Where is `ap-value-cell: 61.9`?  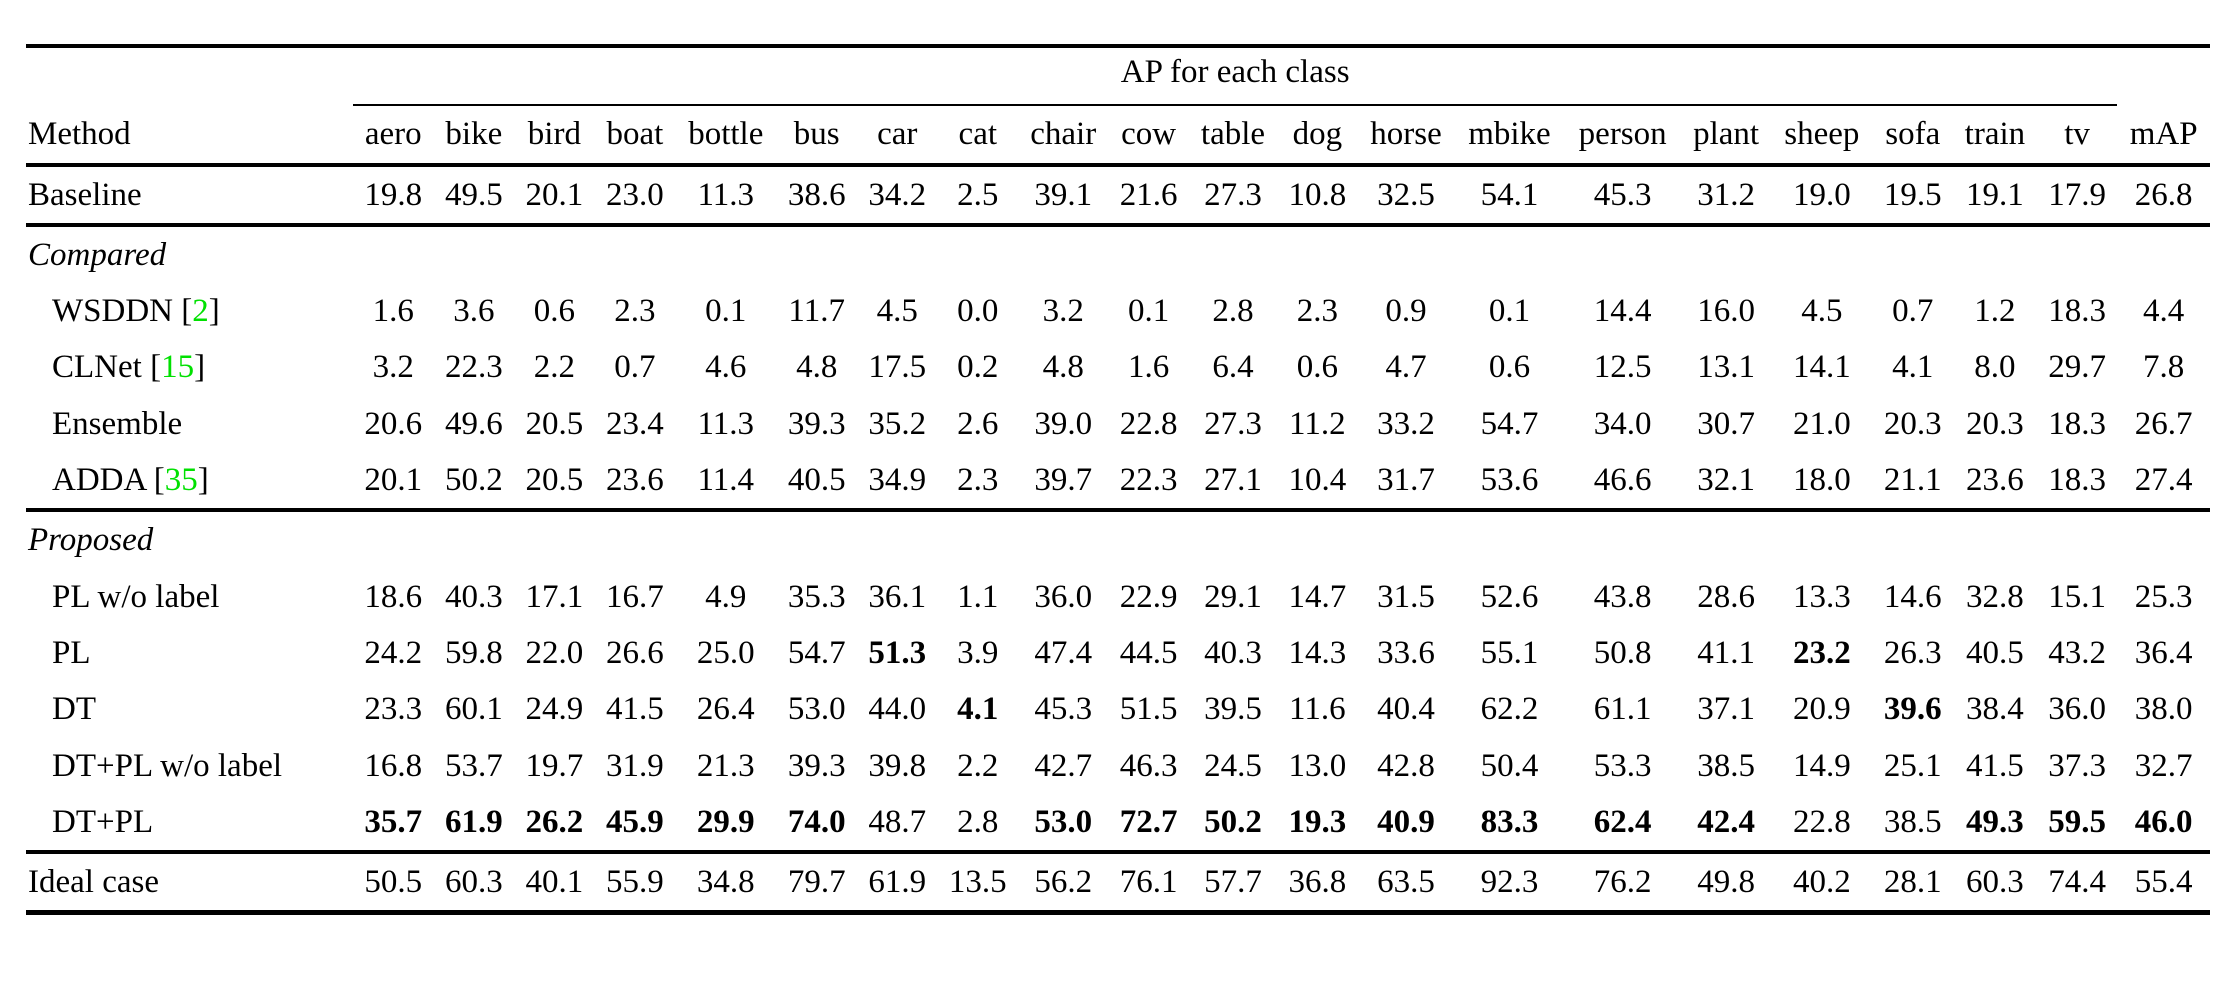
ap-value-cell: 61.9 is located at coordinates (473, 821).